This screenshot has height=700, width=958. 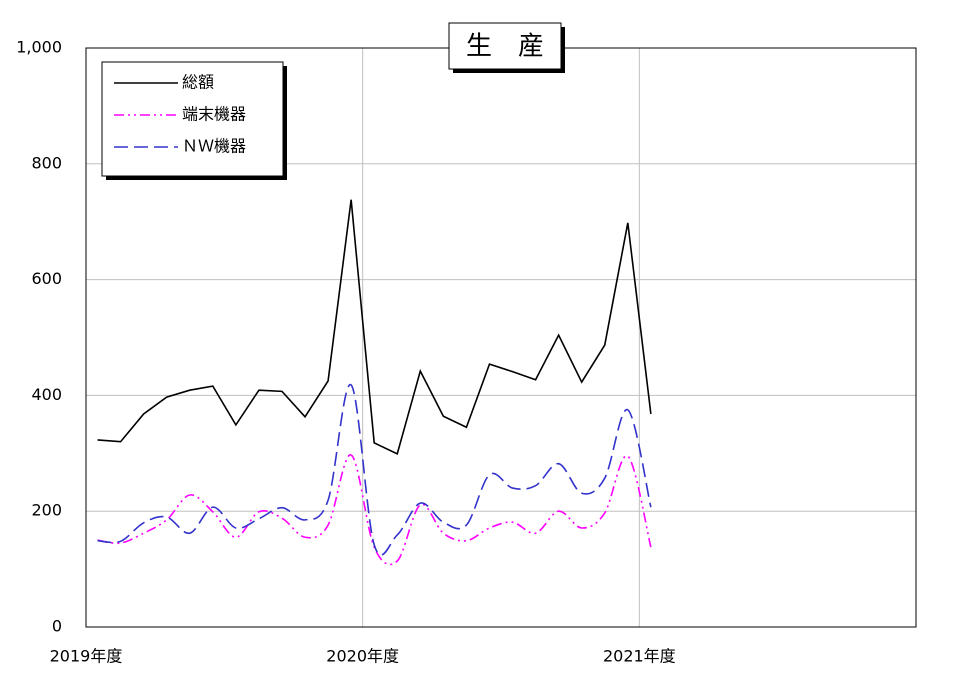 What do you see at coordinates (198, 82) in the screenshot?
I see `legend-label: 総額` at bounding box center [198, 82].